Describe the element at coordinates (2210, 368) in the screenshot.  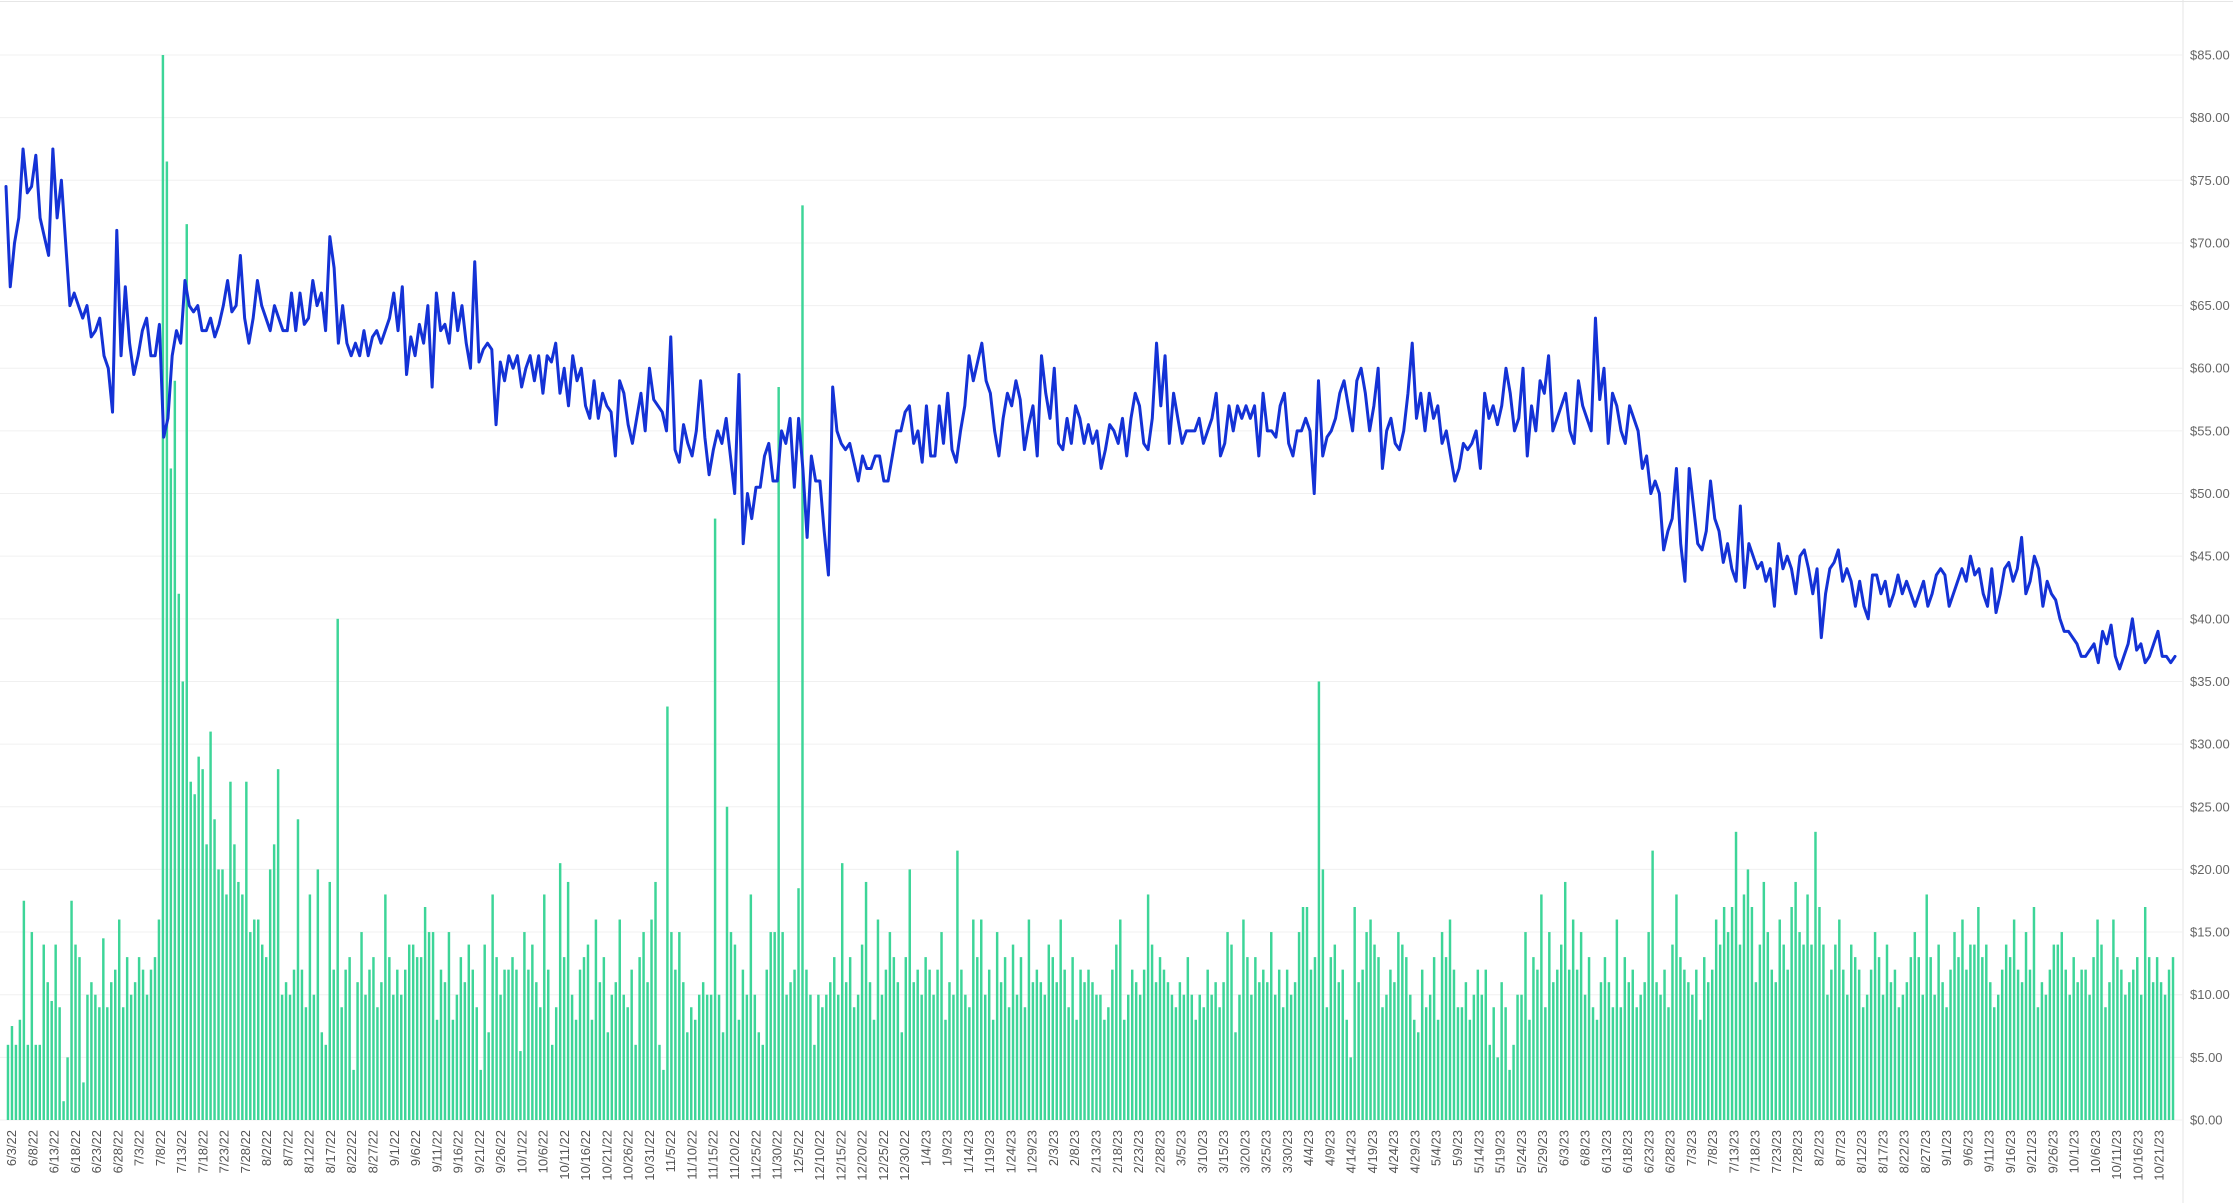
I see `y-tick-label: $60.00` at that location.